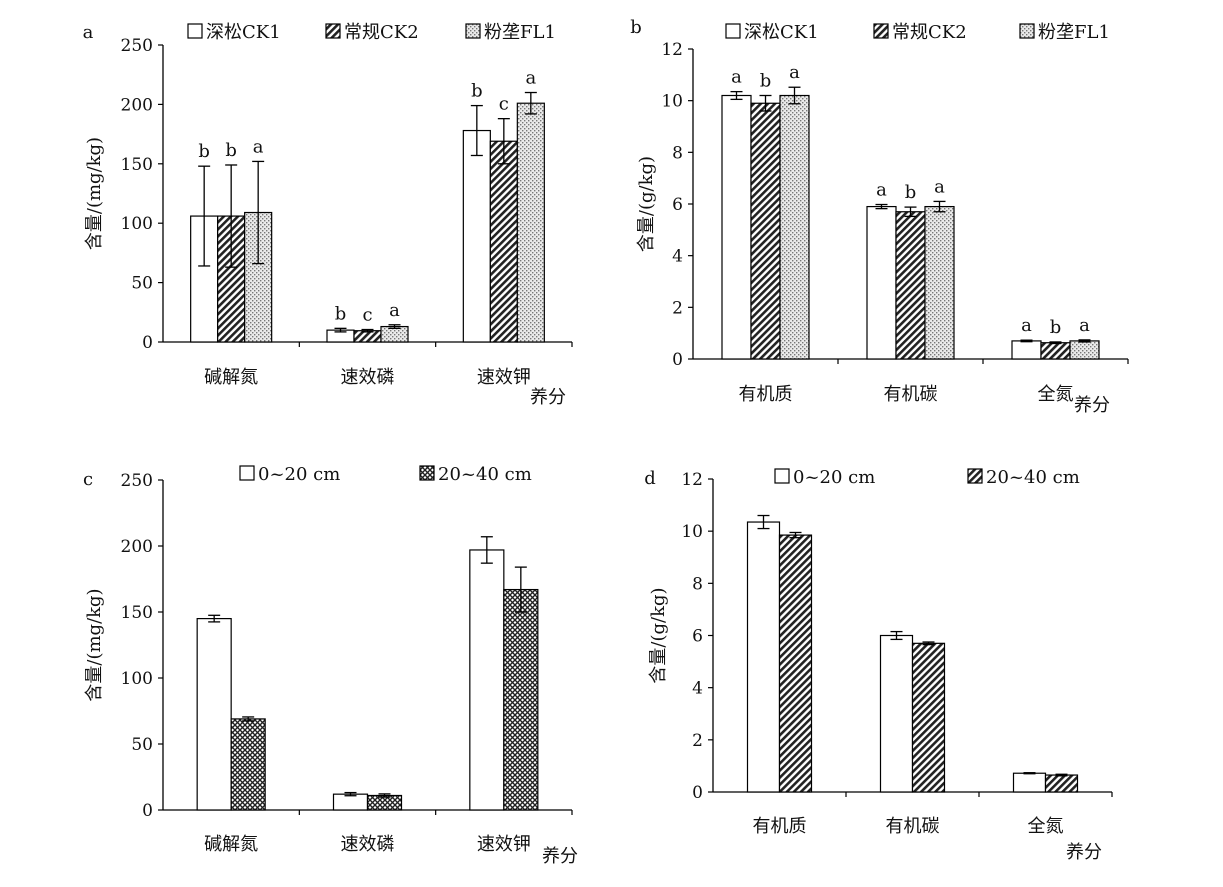  What do you see at coordinates (504, 104) in the screenshot?
I see `data-label: c` at bounding box center [504, 104].